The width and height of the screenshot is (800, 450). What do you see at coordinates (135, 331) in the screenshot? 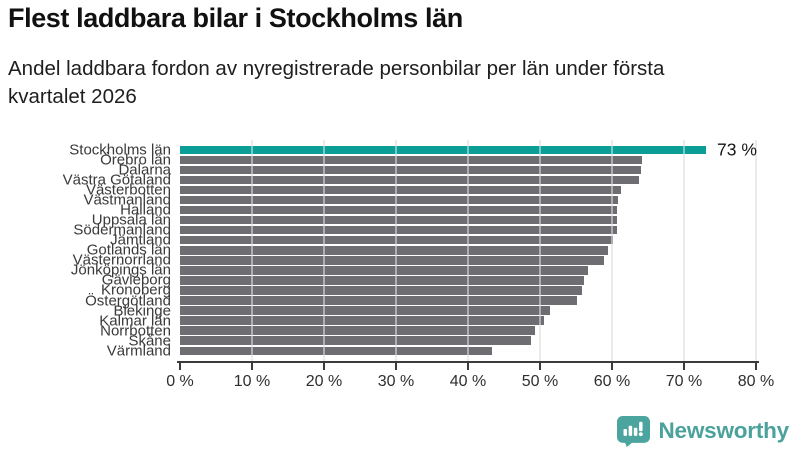
I see `y-axis-label: Norrbotten` at bounding box center [135, 331].